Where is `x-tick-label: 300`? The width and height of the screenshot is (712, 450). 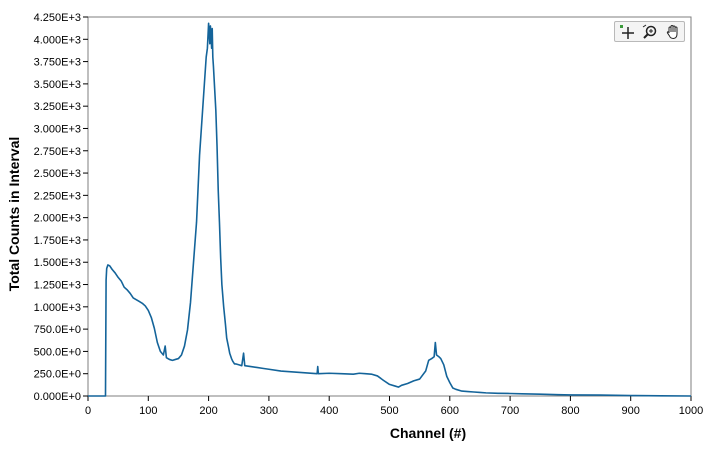 x-tick-label: 300 is located at coordinates (269, 411).